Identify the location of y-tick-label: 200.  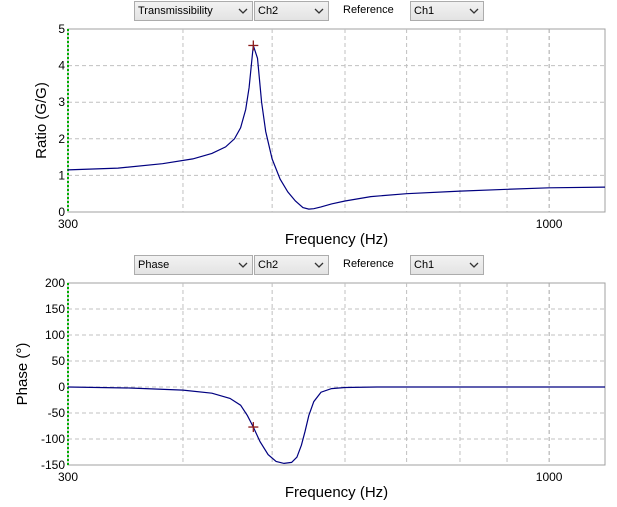
(55, 283).